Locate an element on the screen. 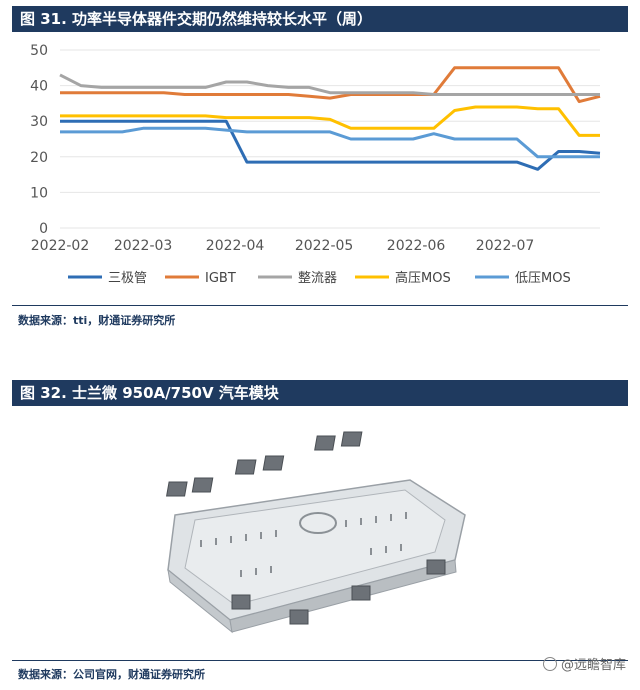 This screenshot has width=640, height=690. chart-legend: 三极管 IGBT 整流器 高压MOS 低压MOS is located at coordinates (319, 278).